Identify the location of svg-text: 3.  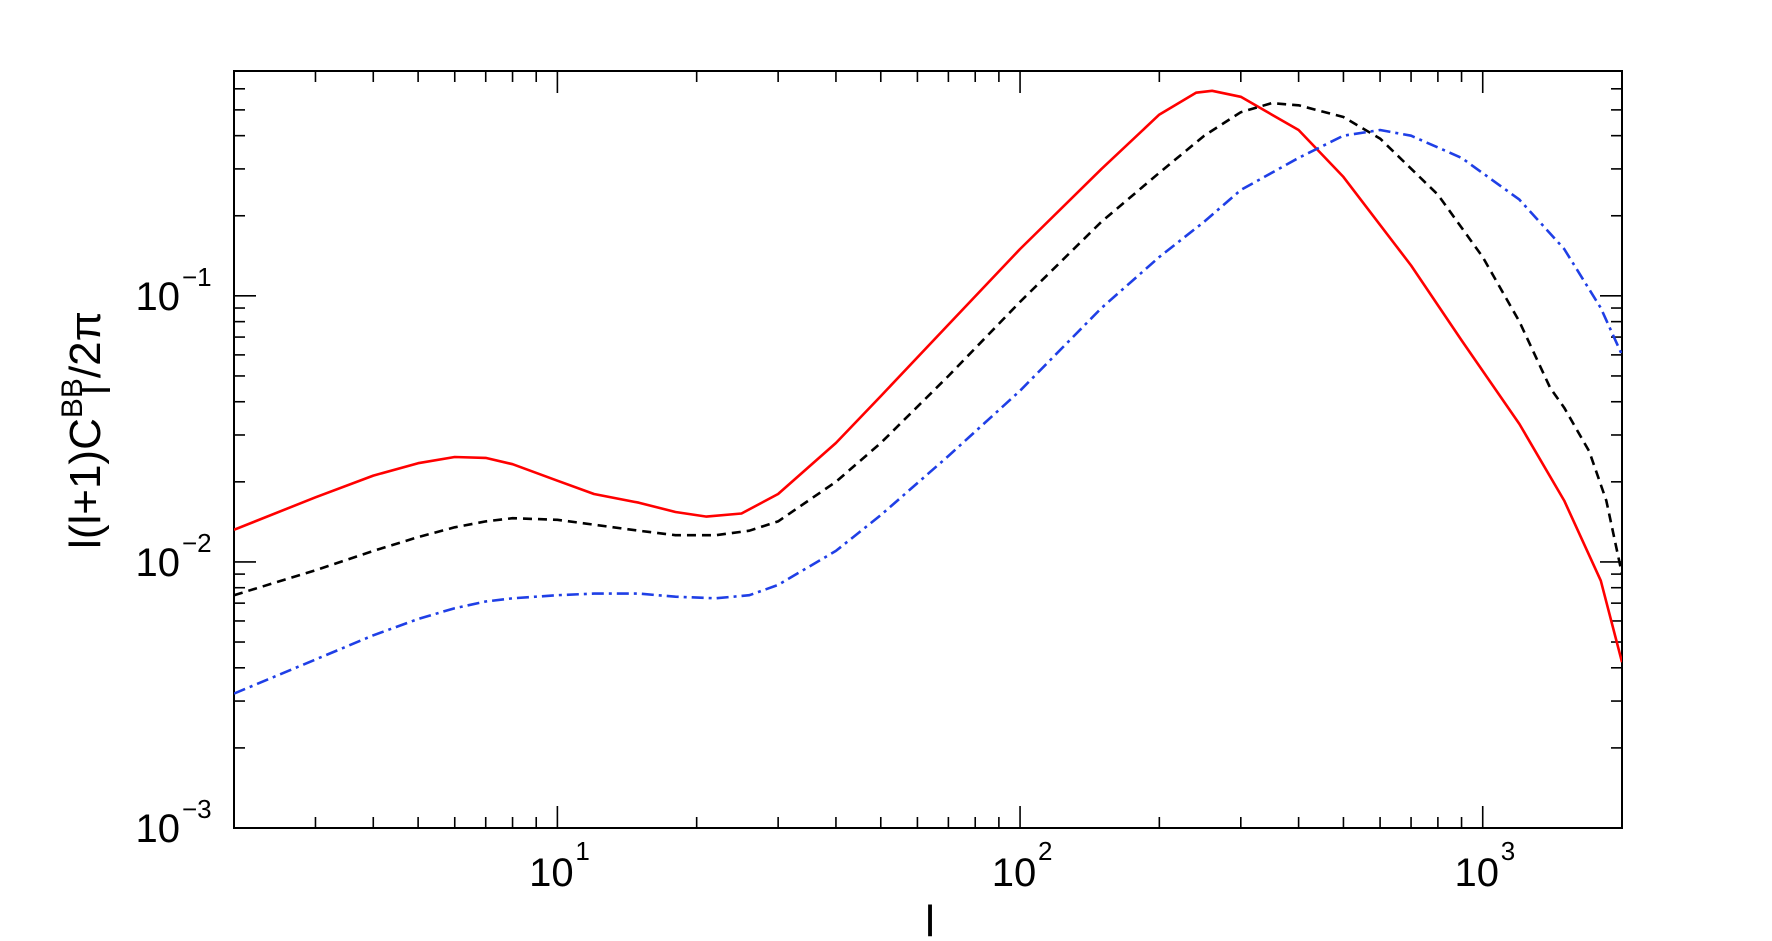
(1508, 851).